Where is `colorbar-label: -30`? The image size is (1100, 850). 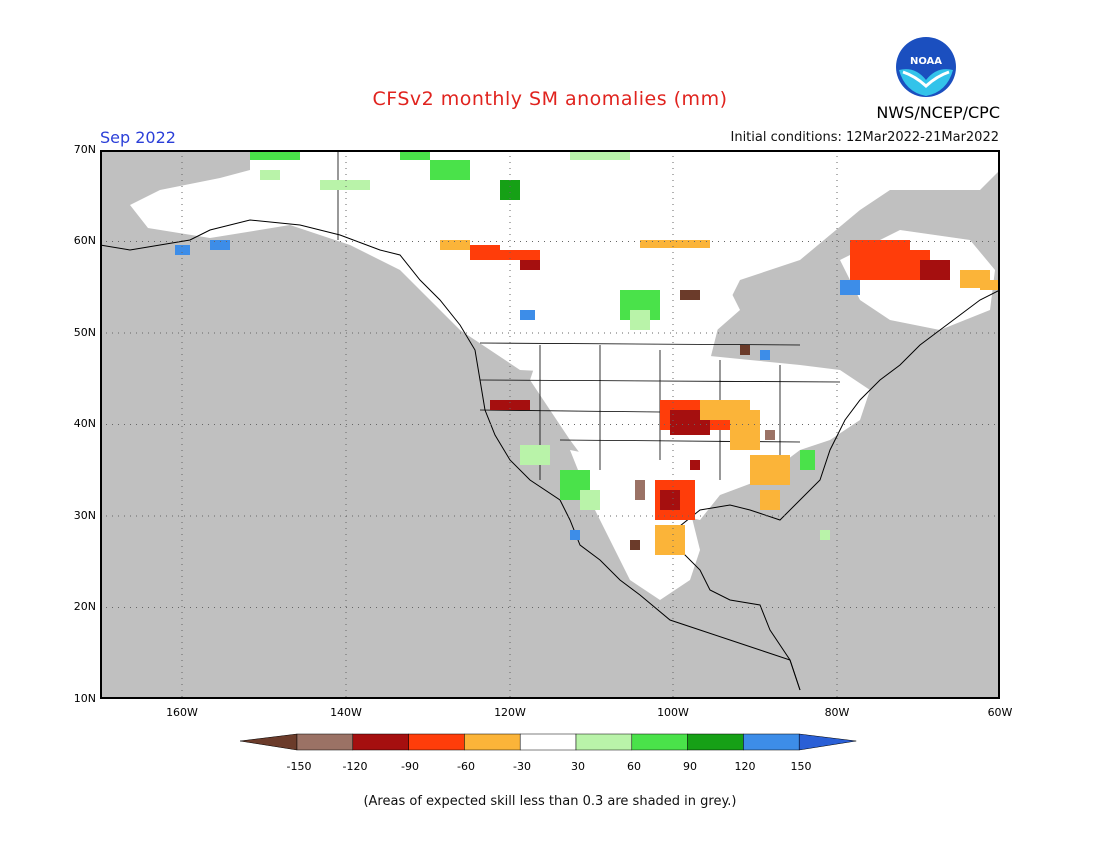 colorbar-label: -30 is located at coordinates (522, 766).